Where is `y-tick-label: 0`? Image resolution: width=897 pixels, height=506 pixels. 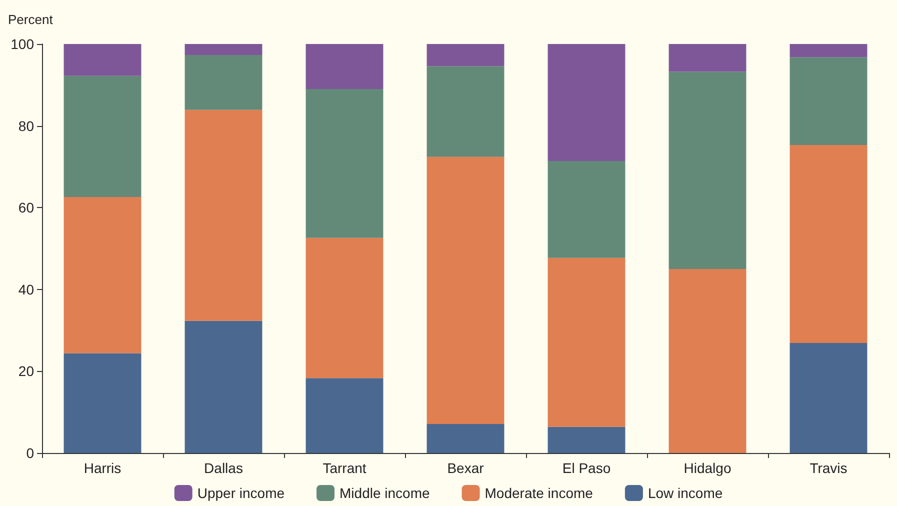
y-tick-label: 0 is located at coordinates (30, 453).